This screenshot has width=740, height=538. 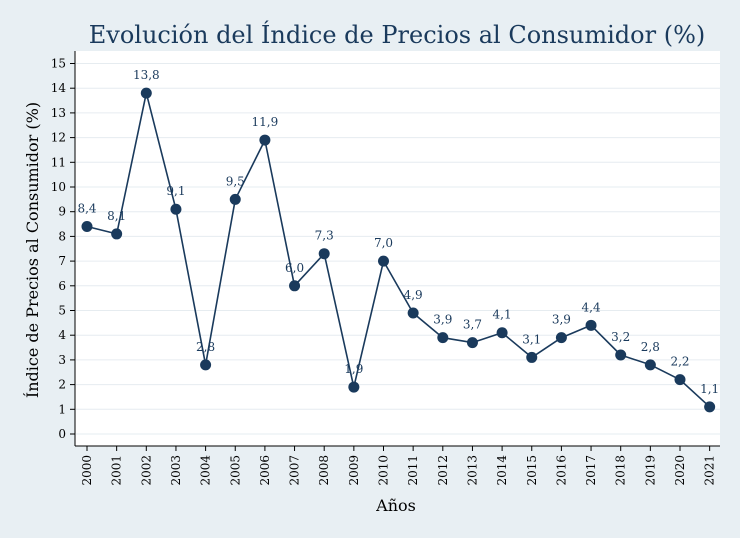 What do you see at coordinates (413, 295) in the screenshot?
I see `data-label: 4,9` at bounding box center [413, 295].